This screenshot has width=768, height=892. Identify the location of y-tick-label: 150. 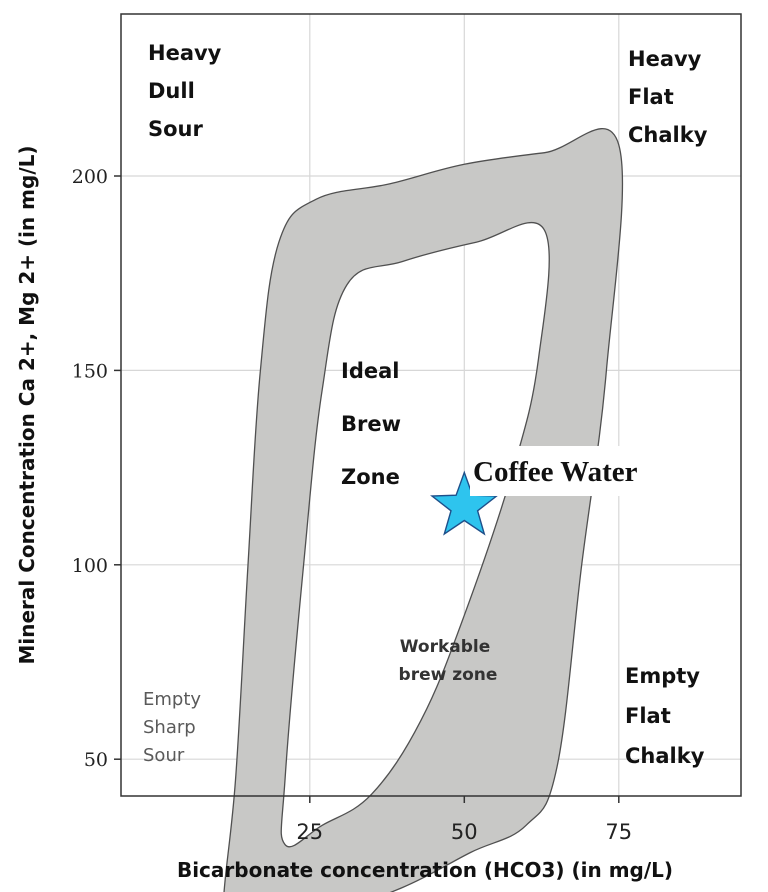
(90, 371).